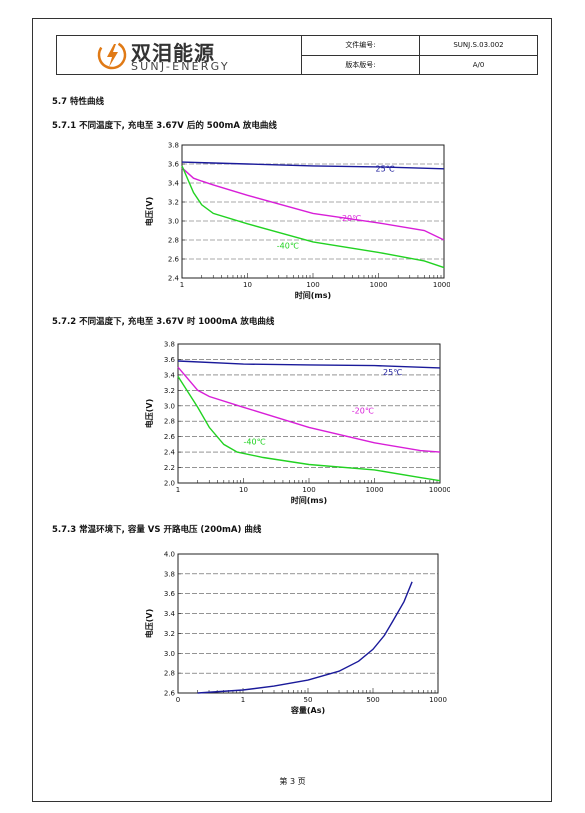 The height and width of the screenshot is (813, 585). I want to click on section-title-5-7: 5.7 特性曲线, so click(78, 102).